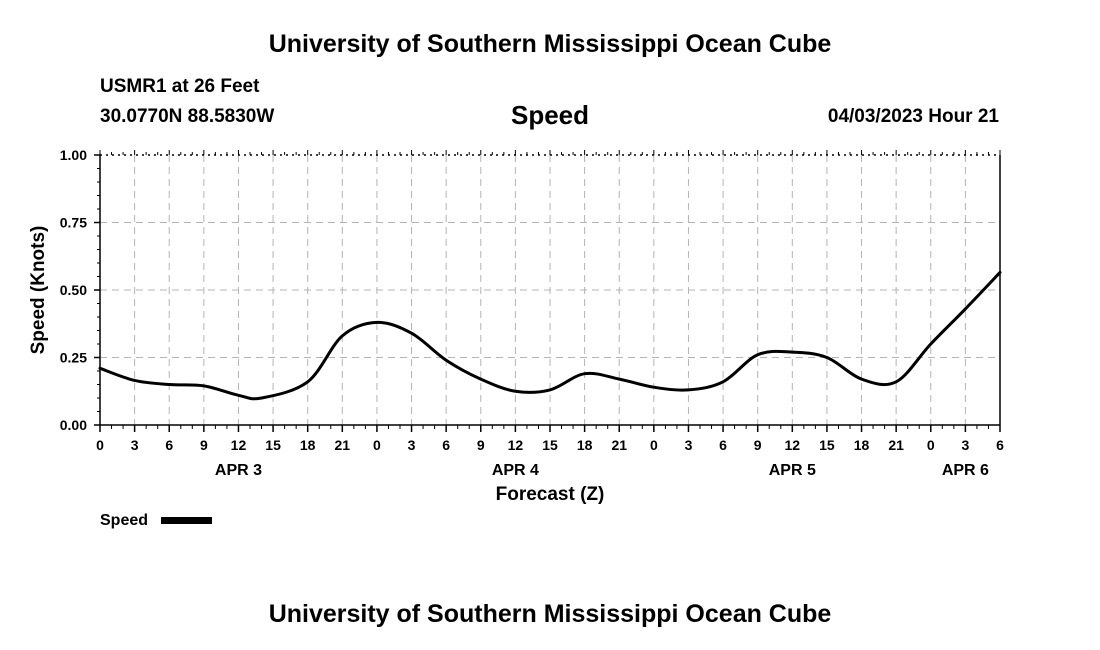  What do you see at coordinates (73, 358) in the screenshot?
I see `y-tick-label: 0.25` at bounding box center [73, 358].